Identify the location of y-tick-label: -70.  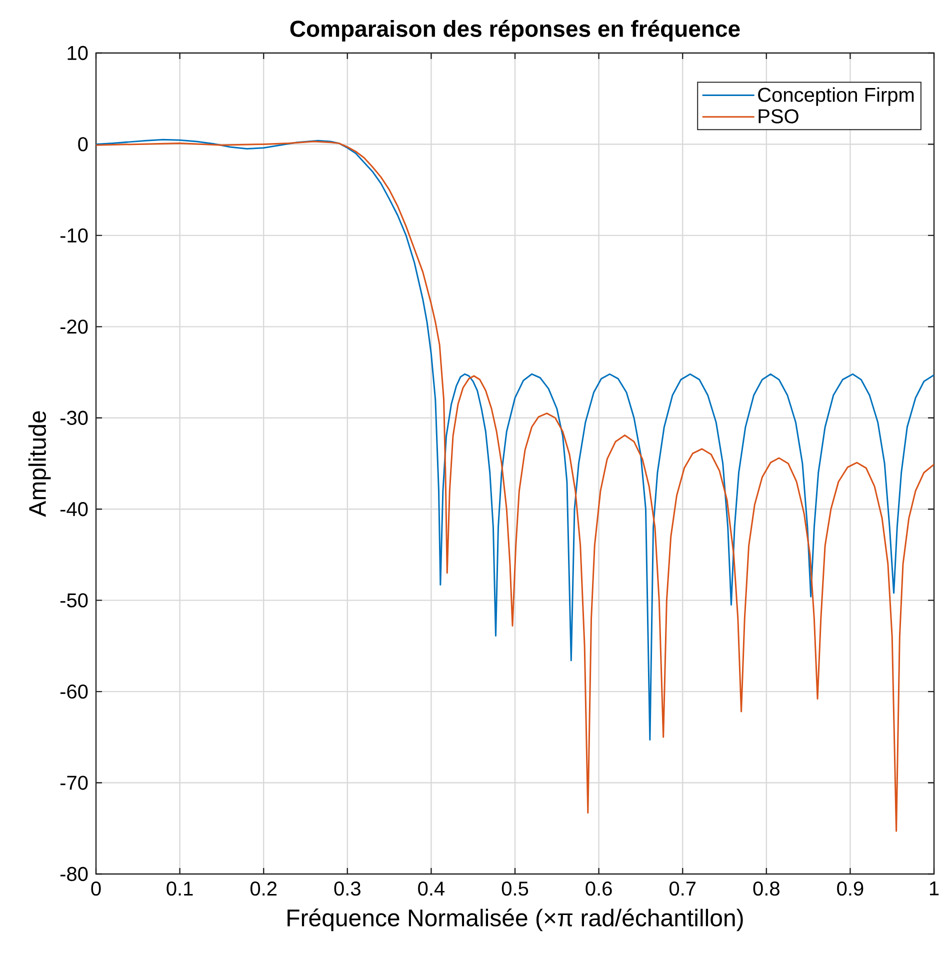
(74, 783).